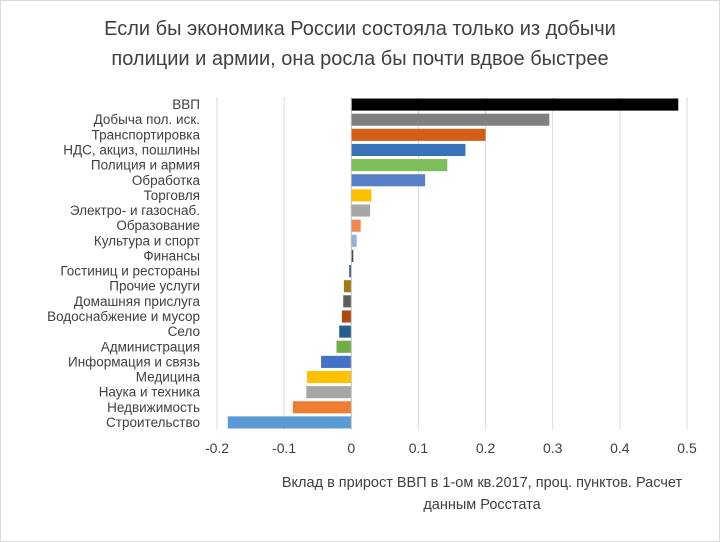  What do you see at coordinates (130, 271) in the screenshot?
I see `category-label: Гостиниц и рестораны` at bounding box center [130, 271].